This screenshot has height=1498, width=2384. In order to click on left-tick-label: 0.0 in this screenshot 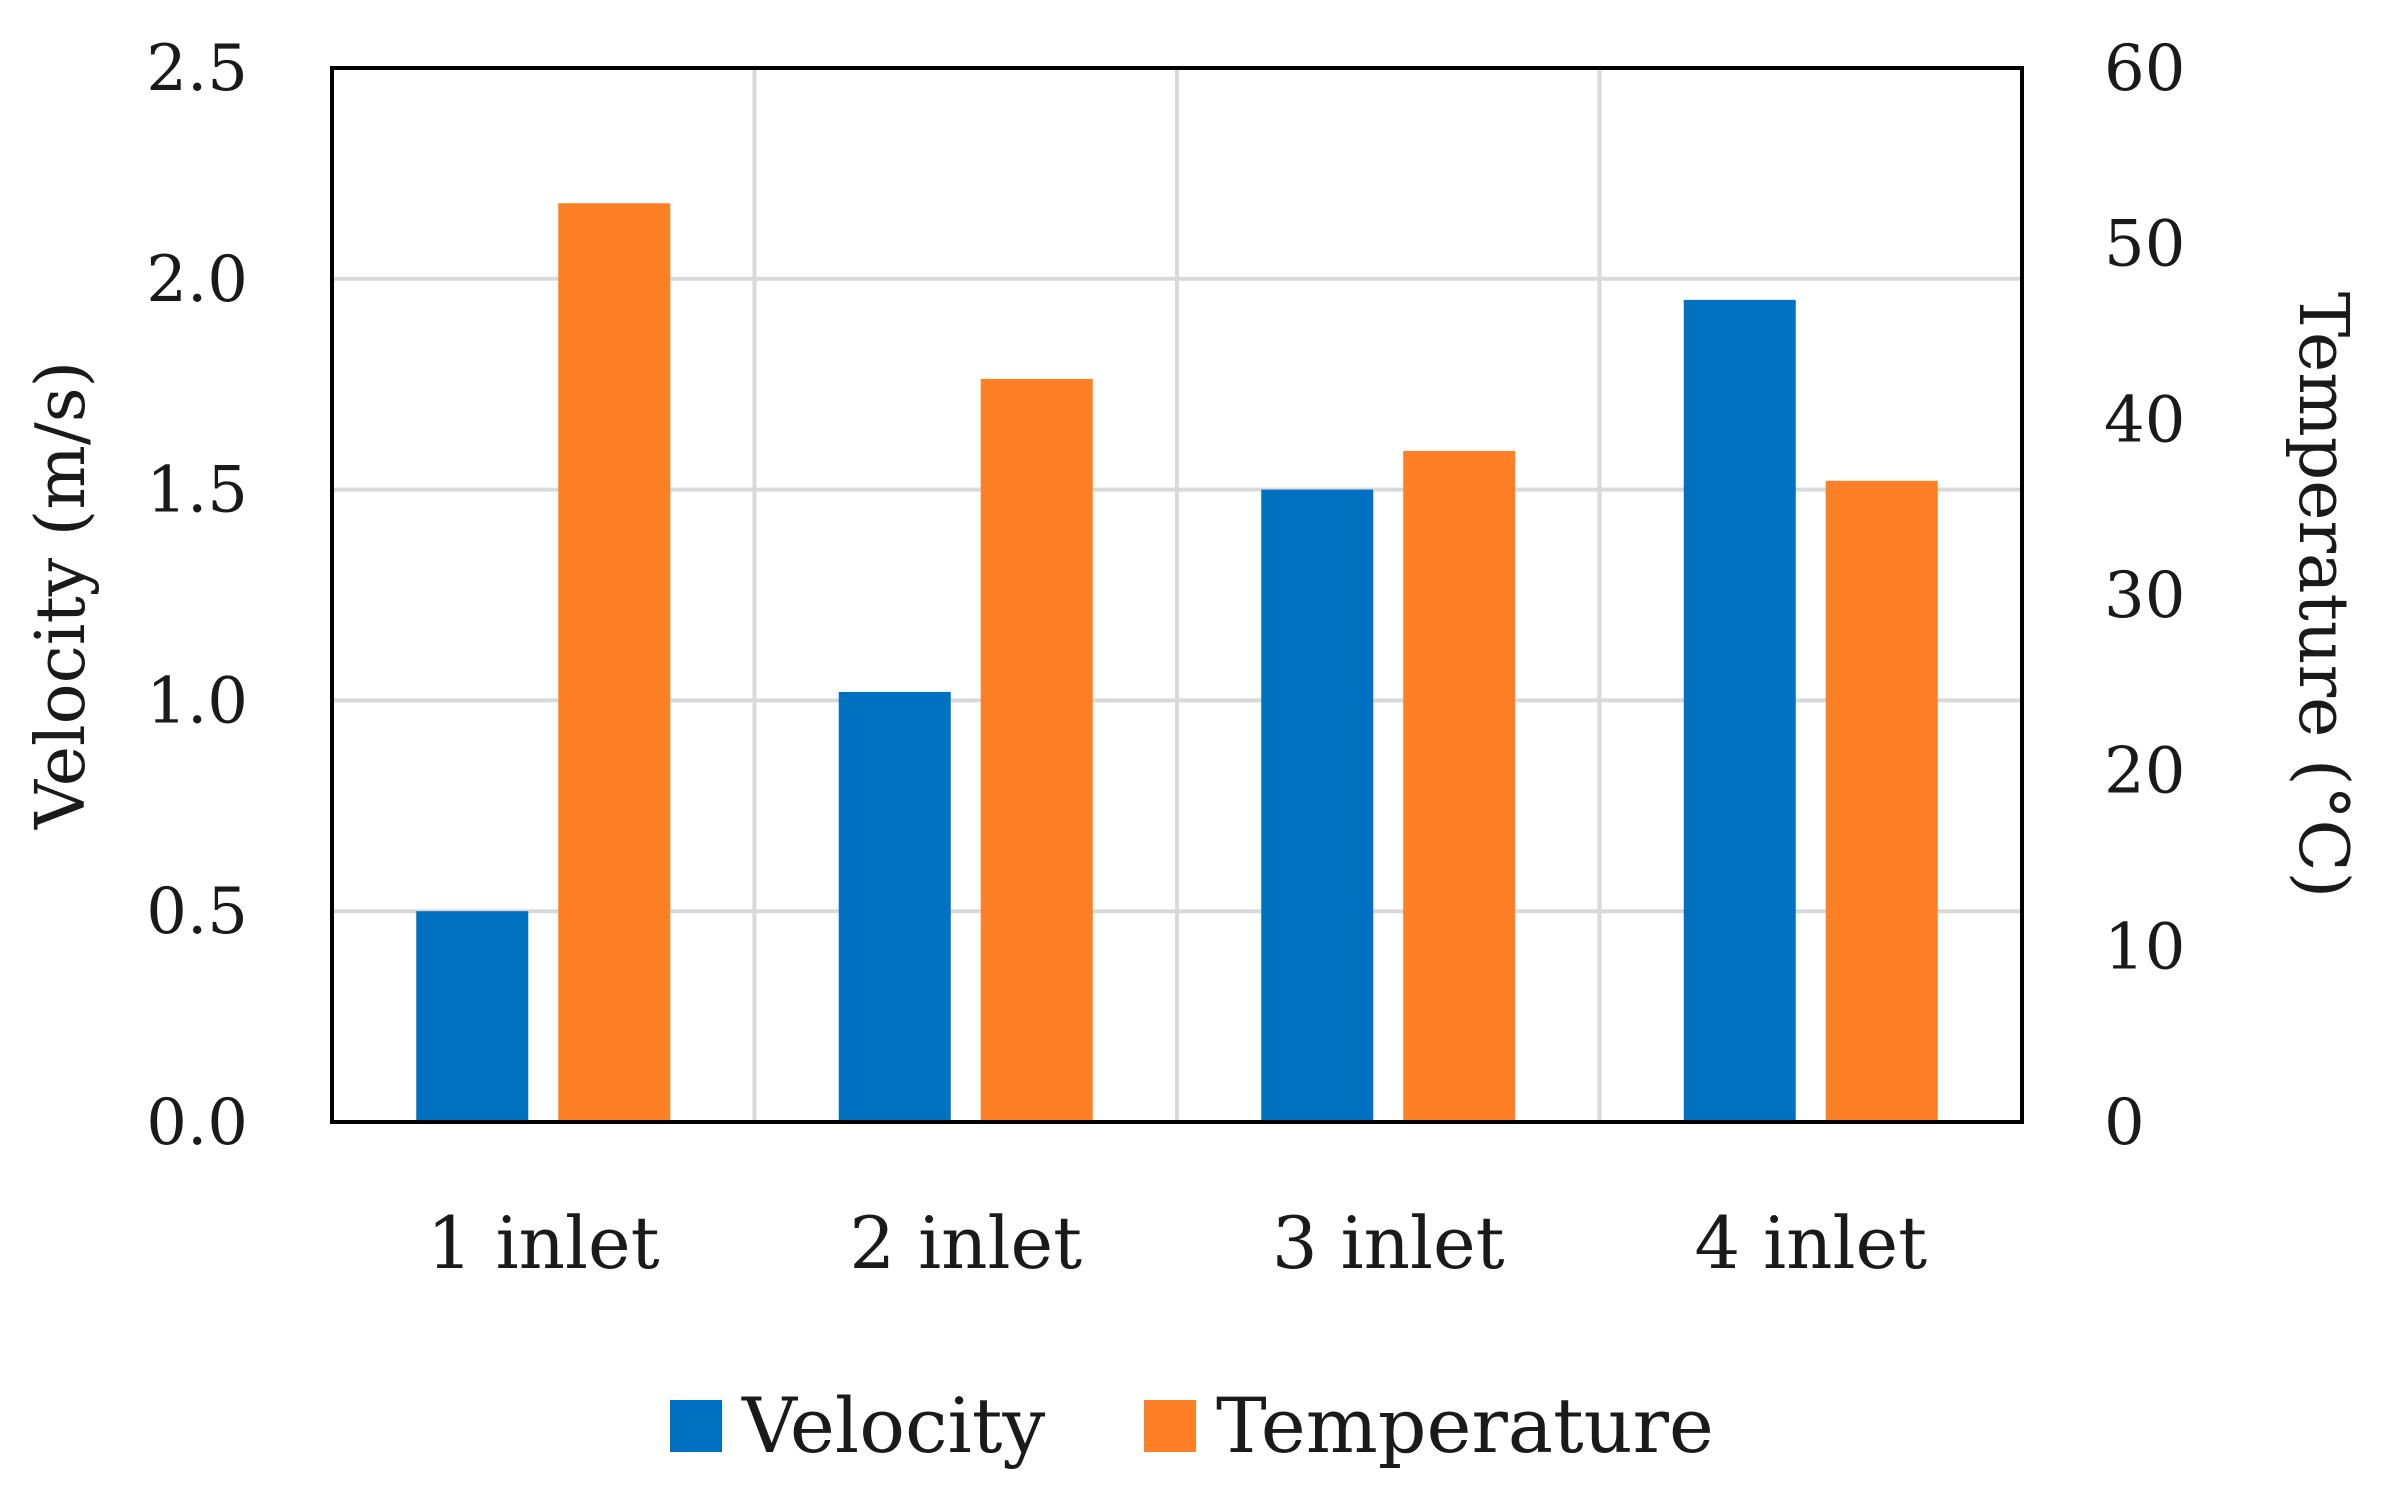, I will do `click(197, 1123)`.